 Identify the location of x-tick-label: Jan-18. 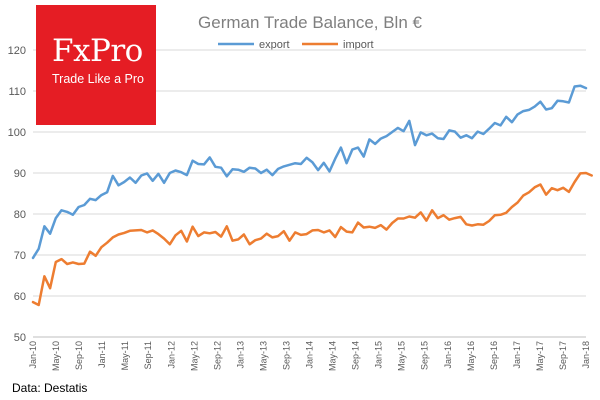
(586, 355).